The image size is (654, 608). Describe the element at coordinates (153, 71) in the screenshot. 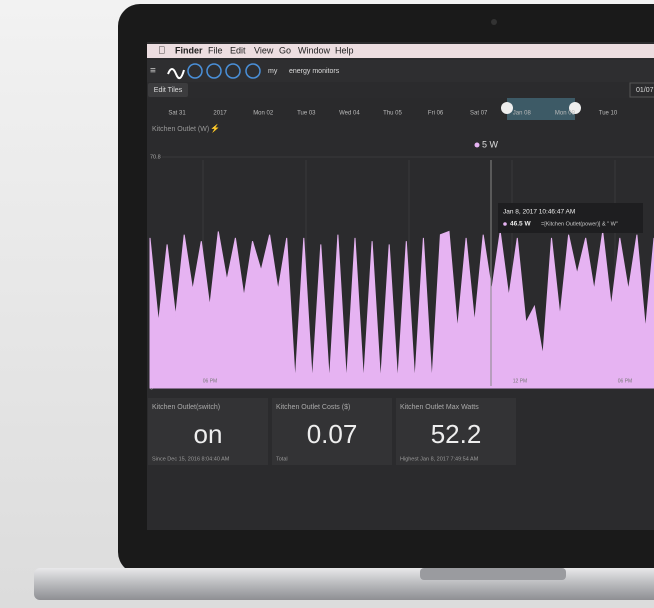

I see `hamburger-icon: ≡` at that location.